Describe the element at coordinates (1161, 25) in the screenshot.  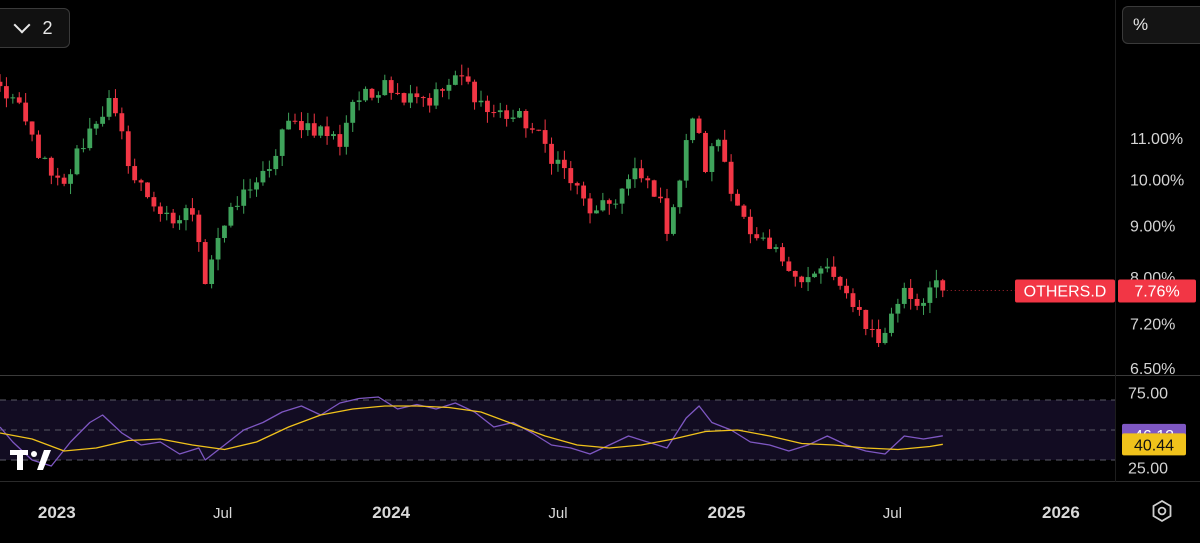
I see `percent-scale-button: %` at that location.